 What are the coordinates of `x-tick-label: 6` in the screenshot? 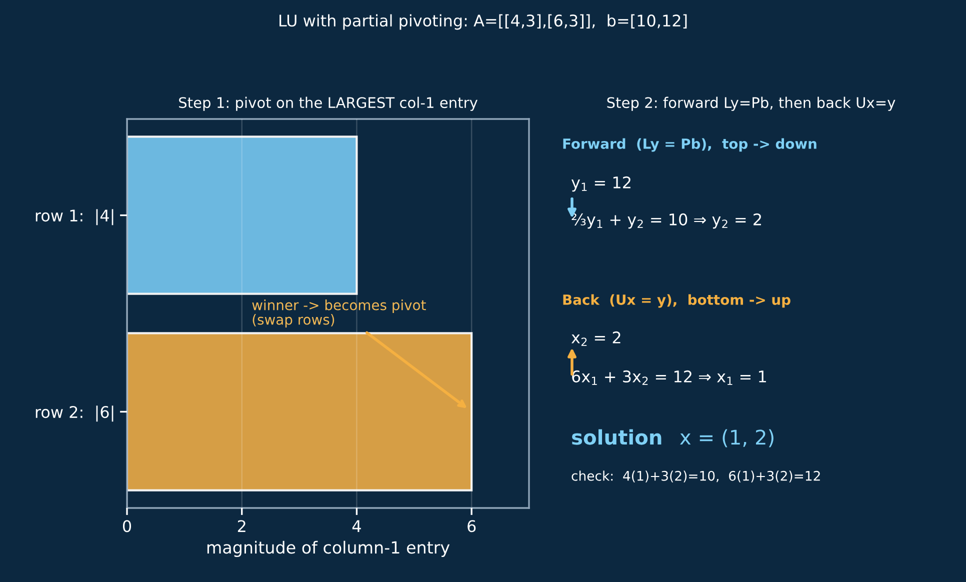 It's located at (472, 526).